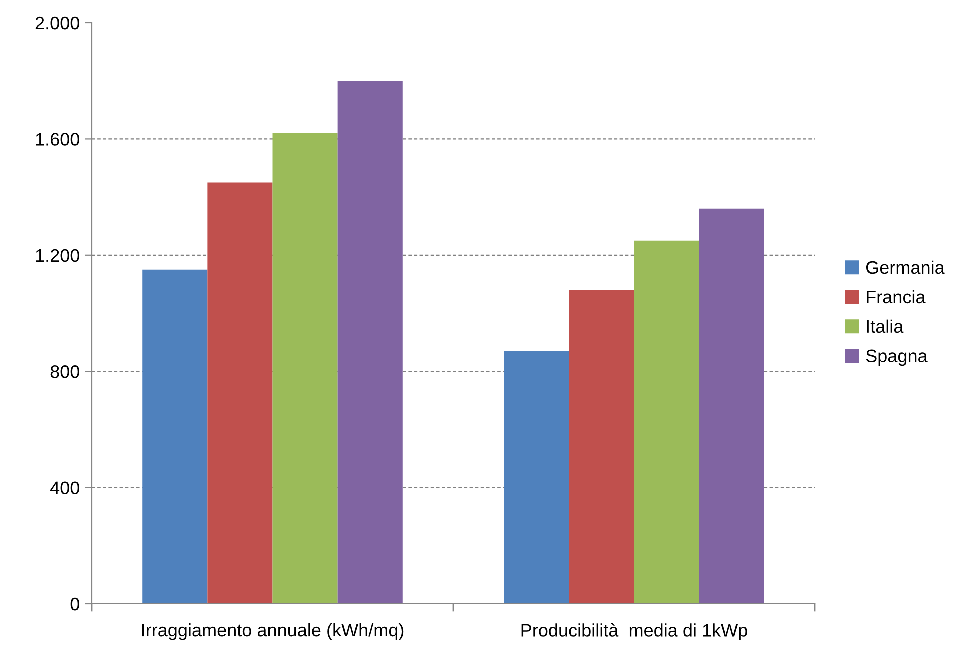 This screenshot has width=955, height=652. Describe the element at coordinates (58, 23) in the screenshot. I see `y-tick-label: 2.000` at that location.